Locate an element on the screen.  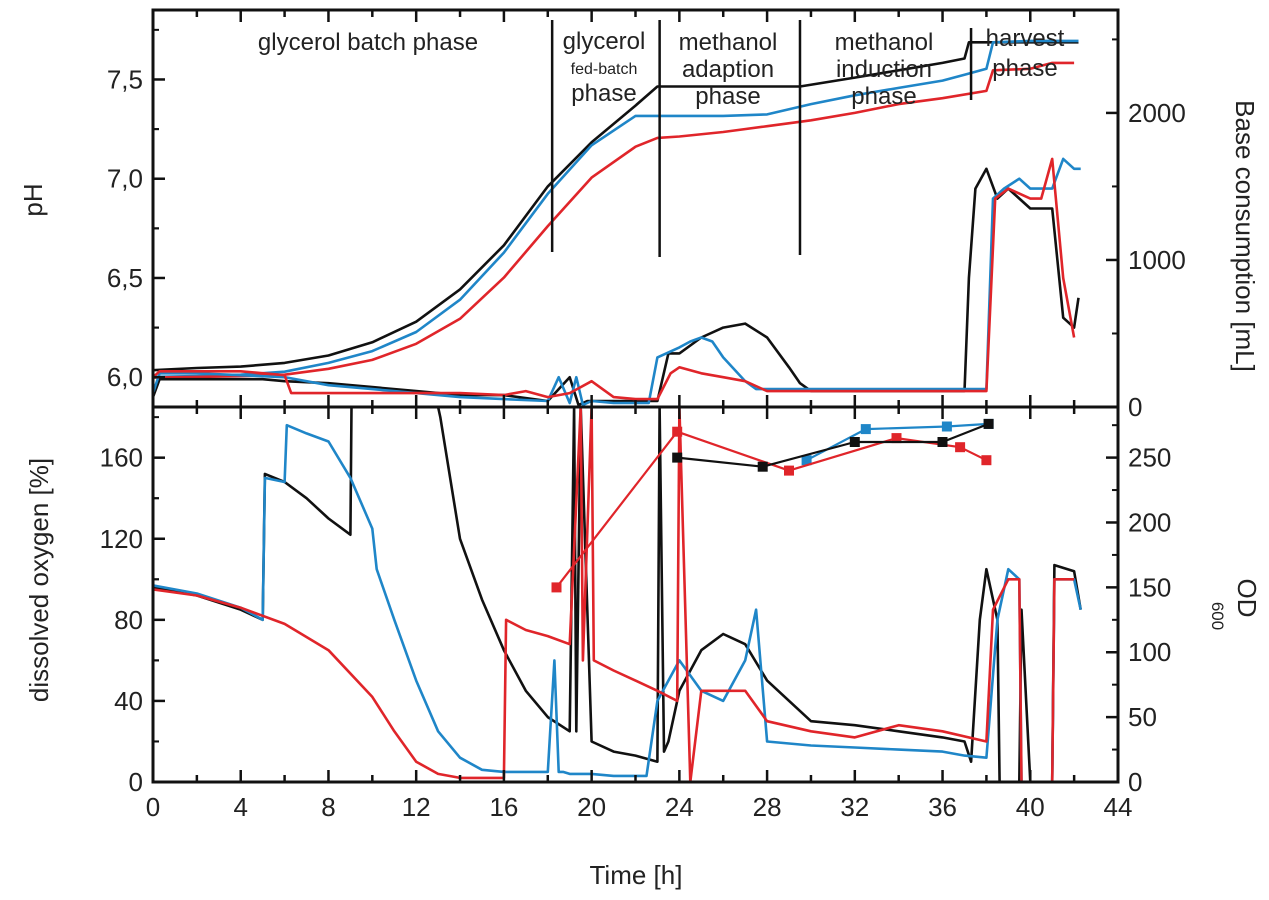
y2-tick-label: 100 is located at coordinates (1149, 652).